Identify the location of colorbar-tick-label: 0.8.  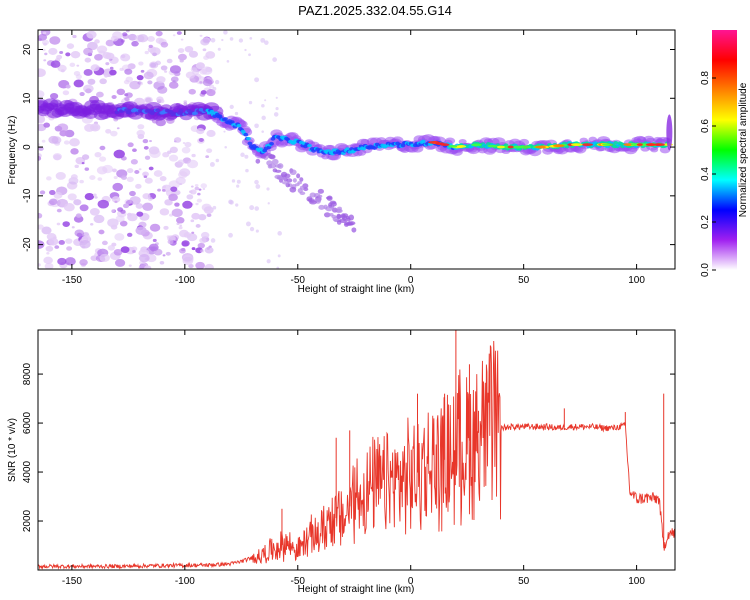
(705, 78).